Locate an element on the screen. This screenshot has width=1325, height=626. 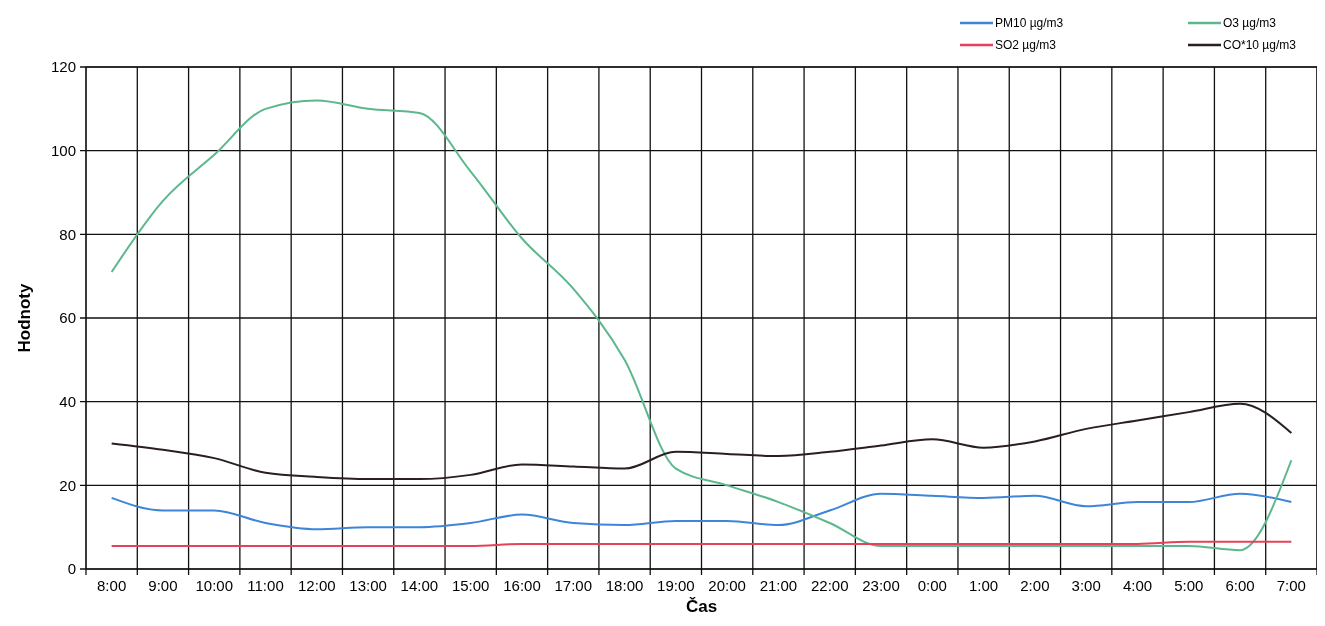
y-tick-label: 80 is located at coordinates (67, 234).